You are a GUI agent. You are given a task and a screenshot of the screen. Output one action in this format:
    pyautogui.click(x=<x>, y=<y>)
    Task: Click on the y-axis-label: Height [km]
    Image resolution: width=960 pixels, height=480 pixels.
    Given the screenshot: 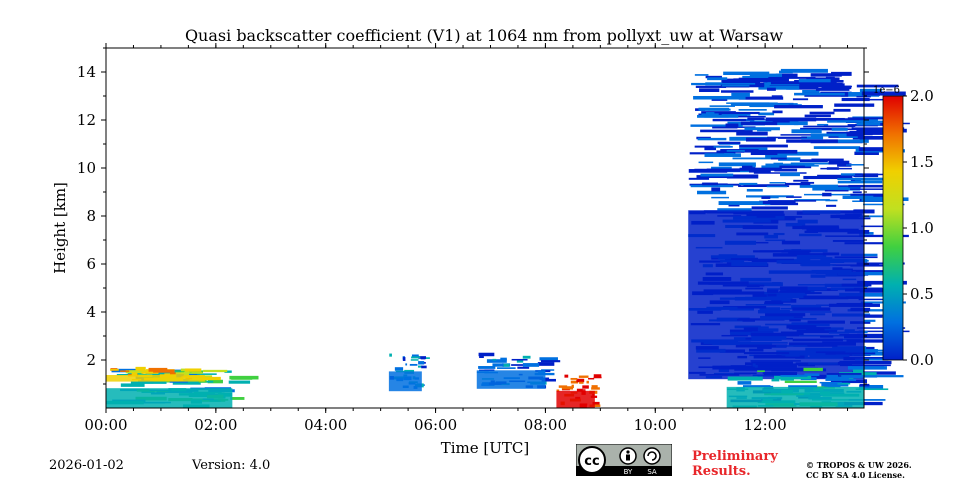 What is the action you would take?
    pyautogui.click(x=60, y=228)
    